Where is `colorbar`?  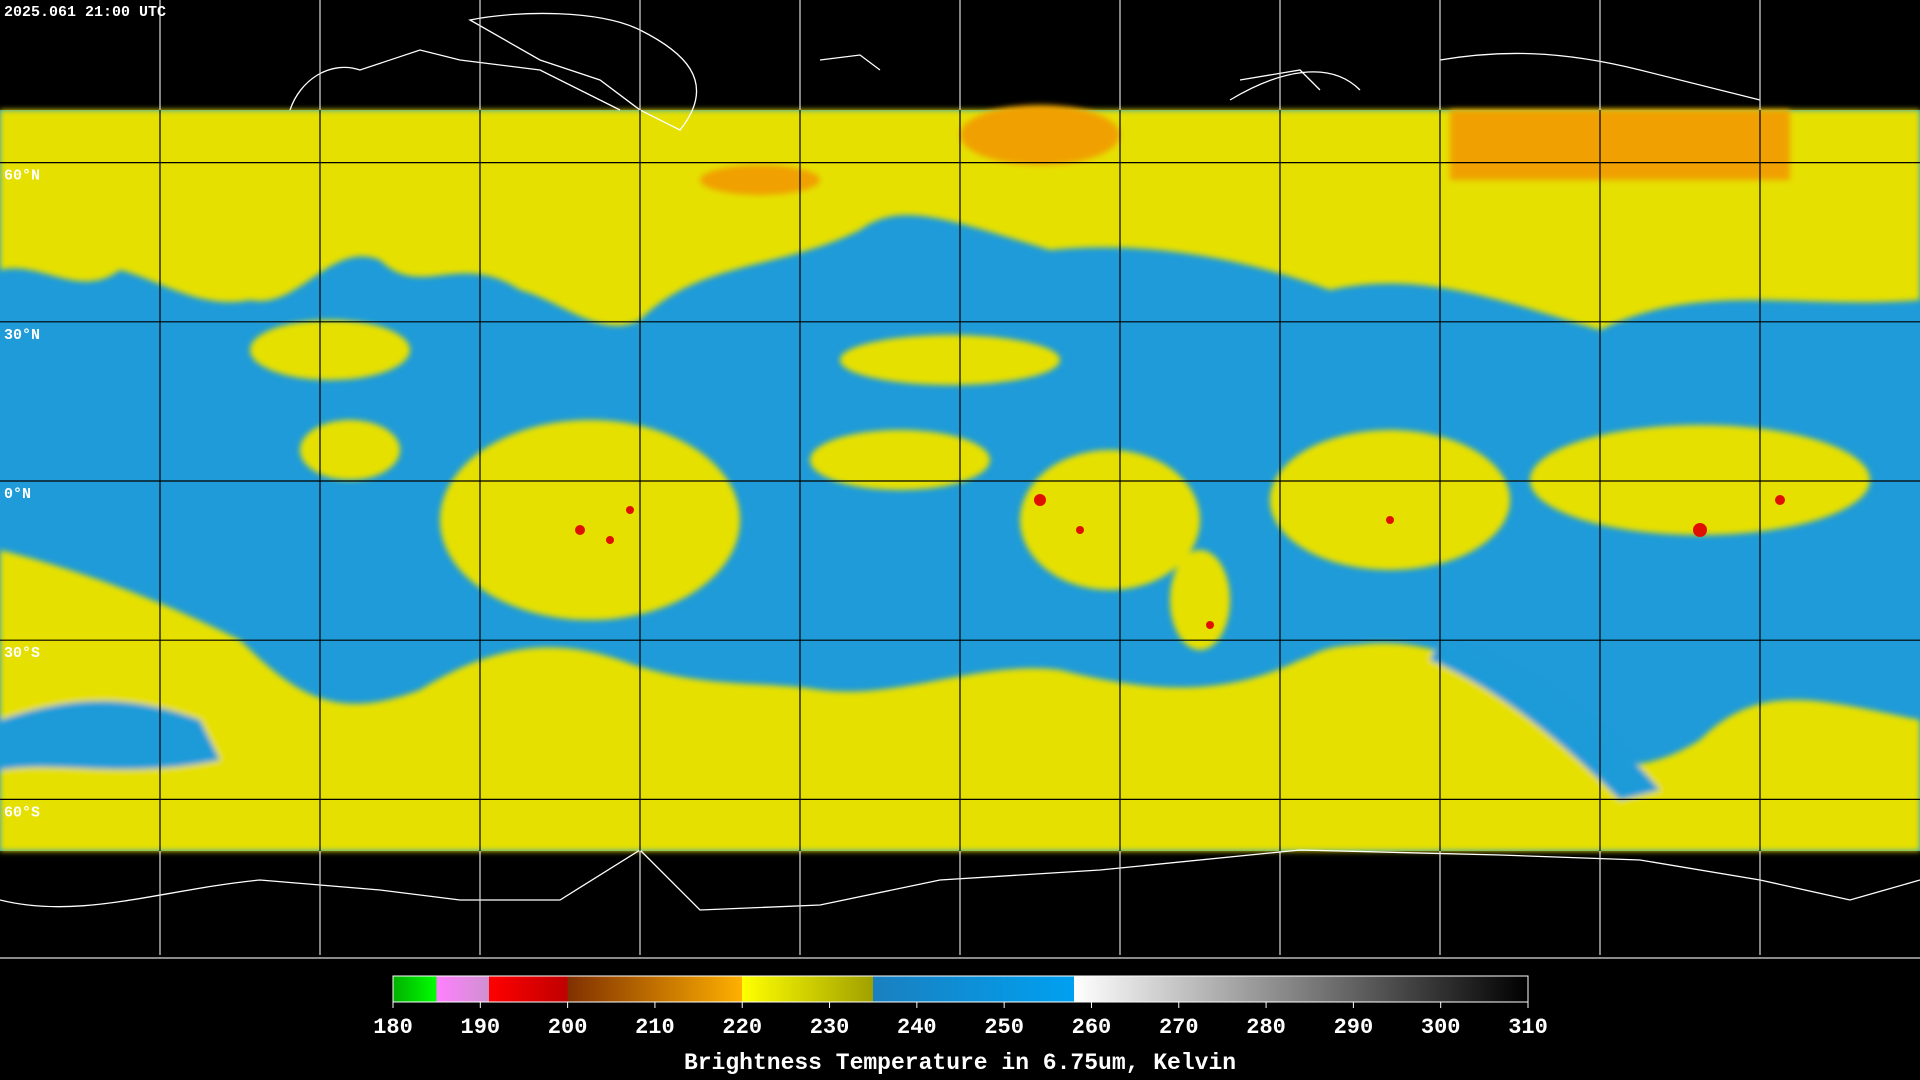
colorbar is located at coordinates (960, 989).